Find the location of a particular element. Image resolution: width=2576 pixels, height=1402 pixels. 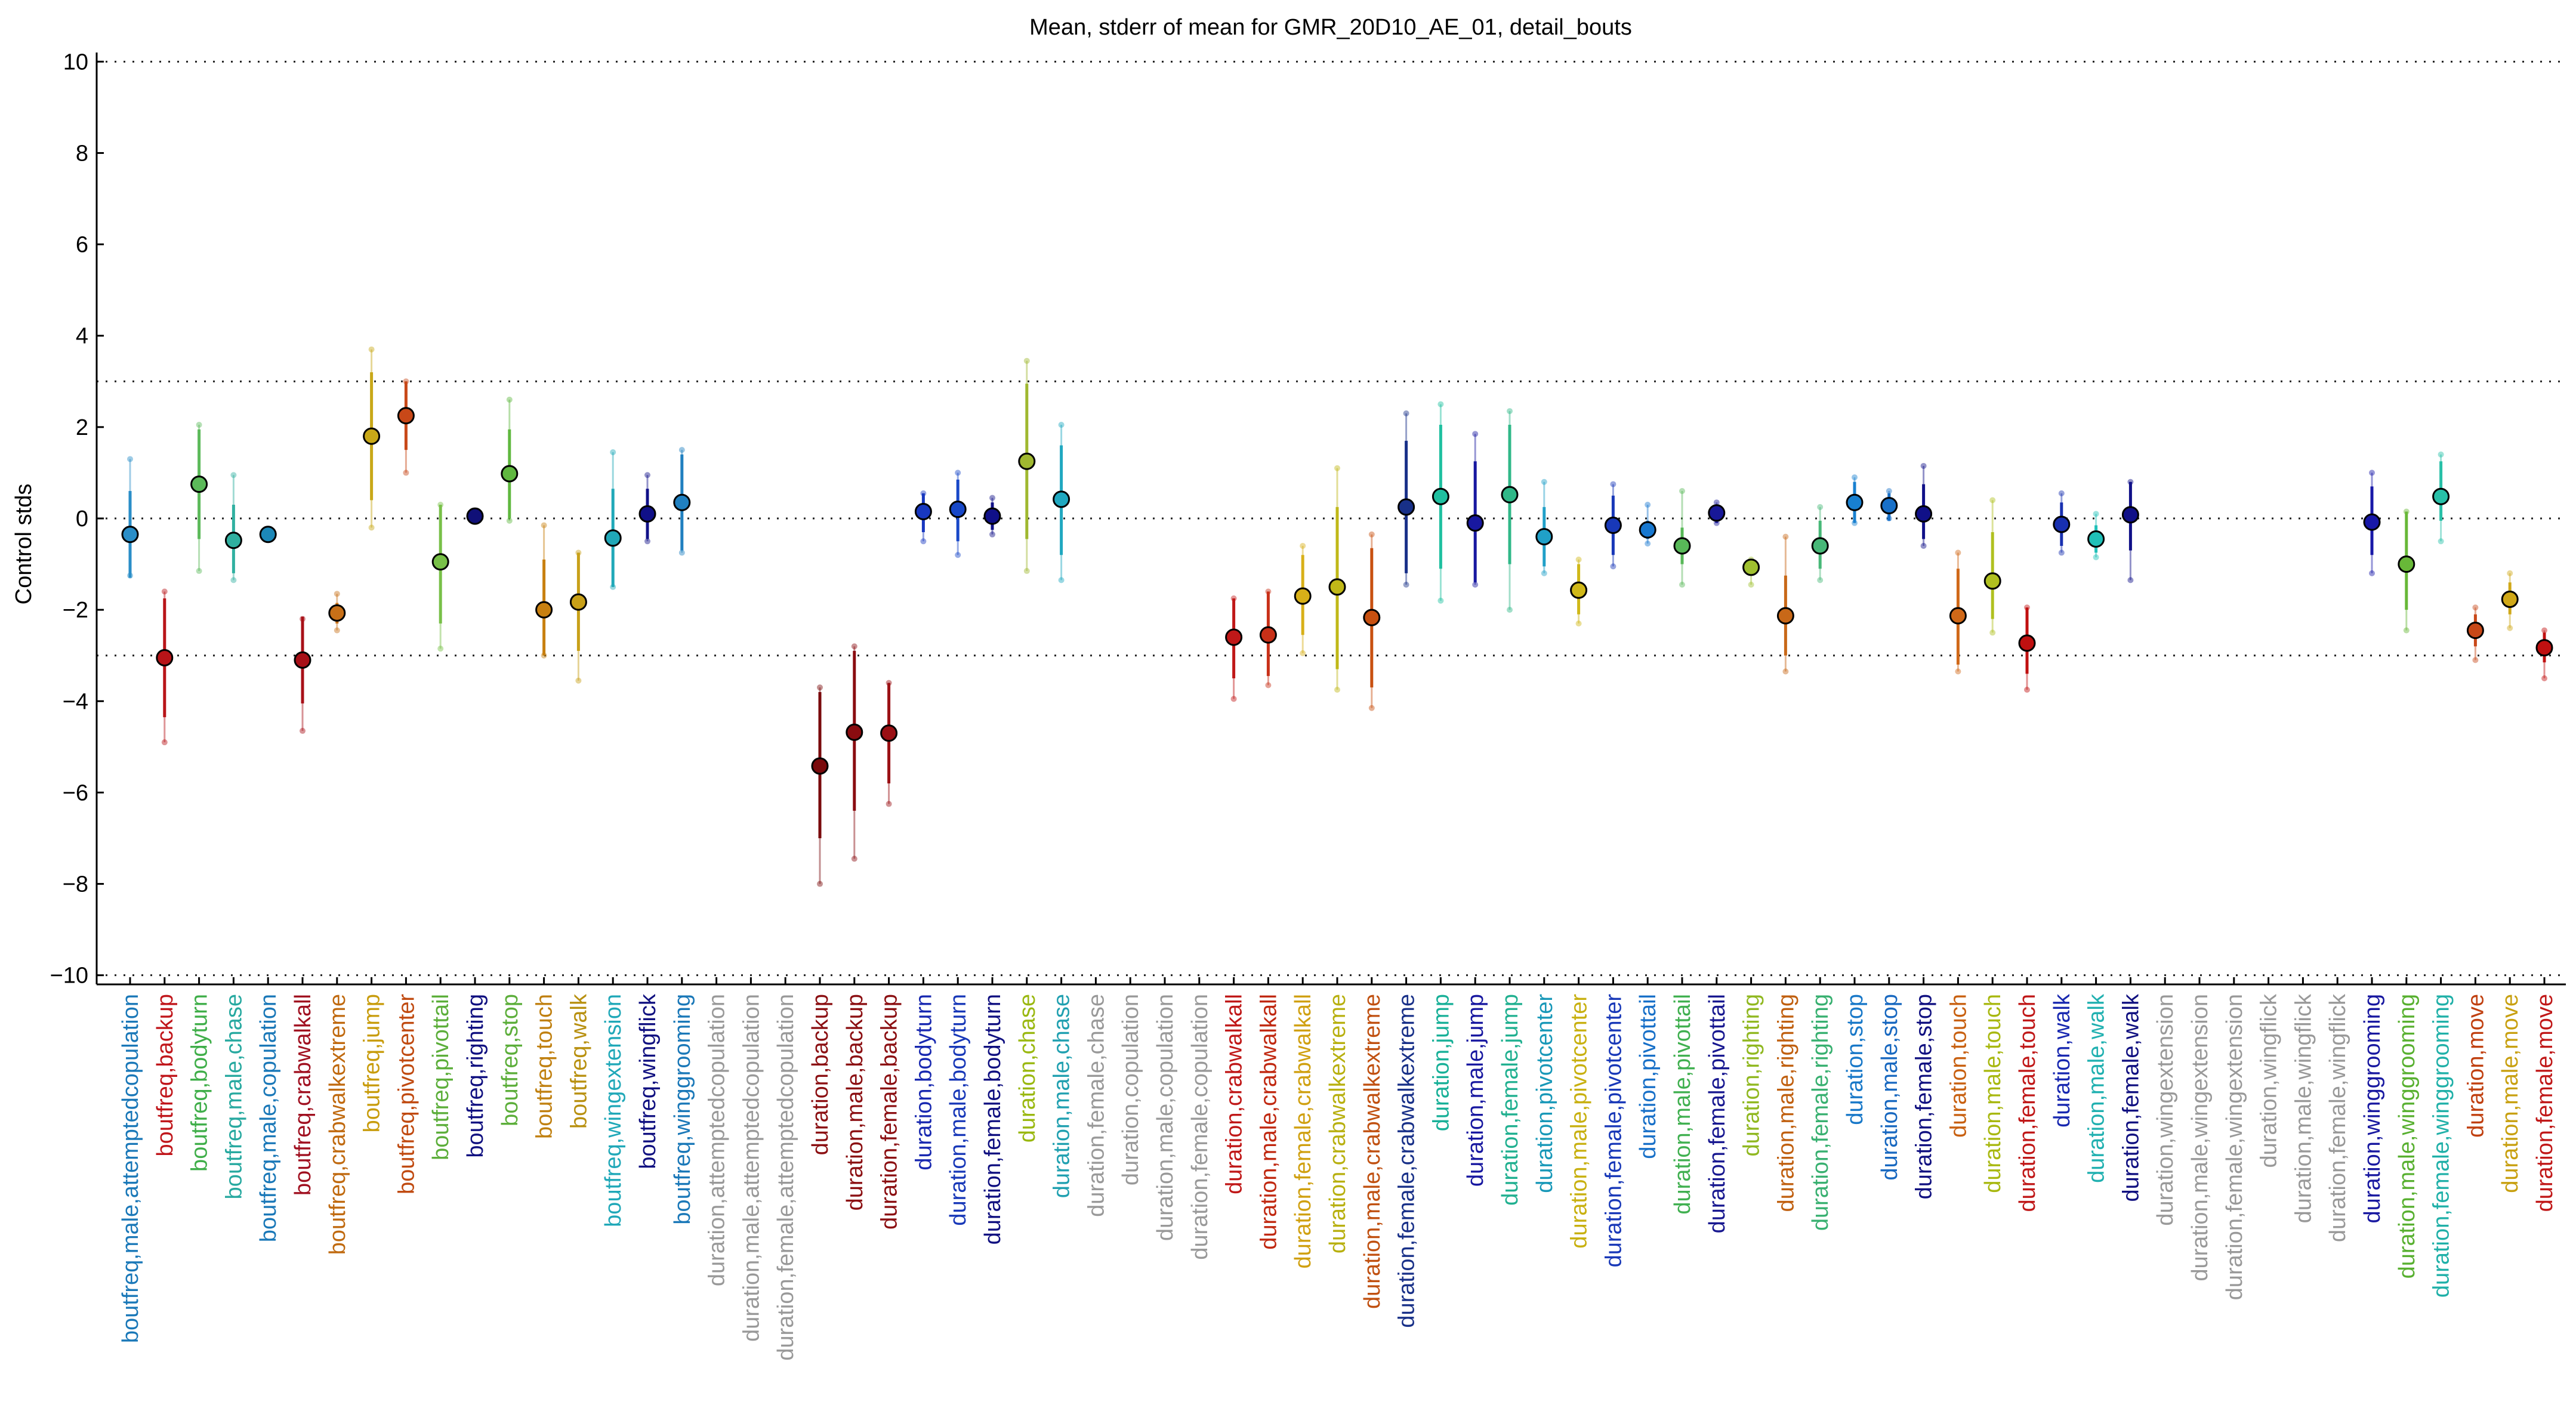

x-tick-label: boutfreq,crabwalkall is located at coordinates (303, 1095).